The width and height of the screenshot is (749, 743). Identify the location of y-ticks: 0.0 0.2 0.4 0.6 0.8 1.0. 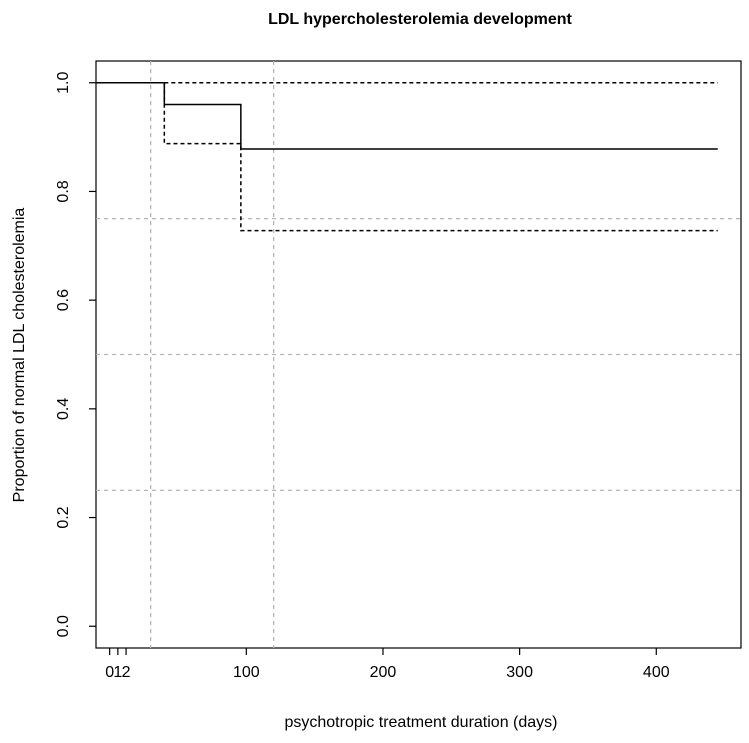
(75, 354).